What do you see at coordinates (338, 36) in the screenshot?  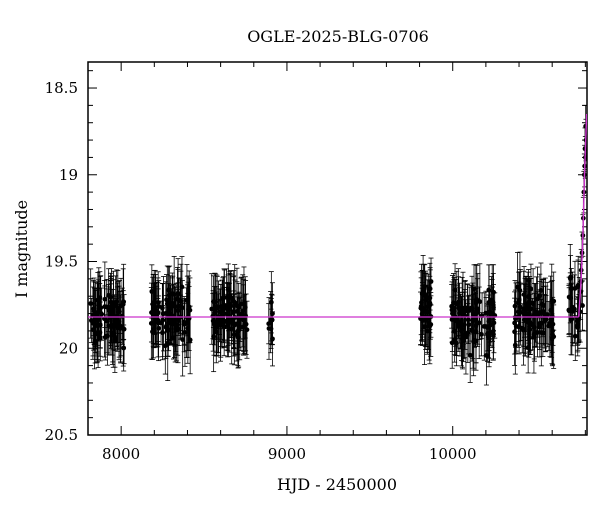 I see `chart-title: OGLE-2025-BLG-0706` at bounding box center [338, 36].